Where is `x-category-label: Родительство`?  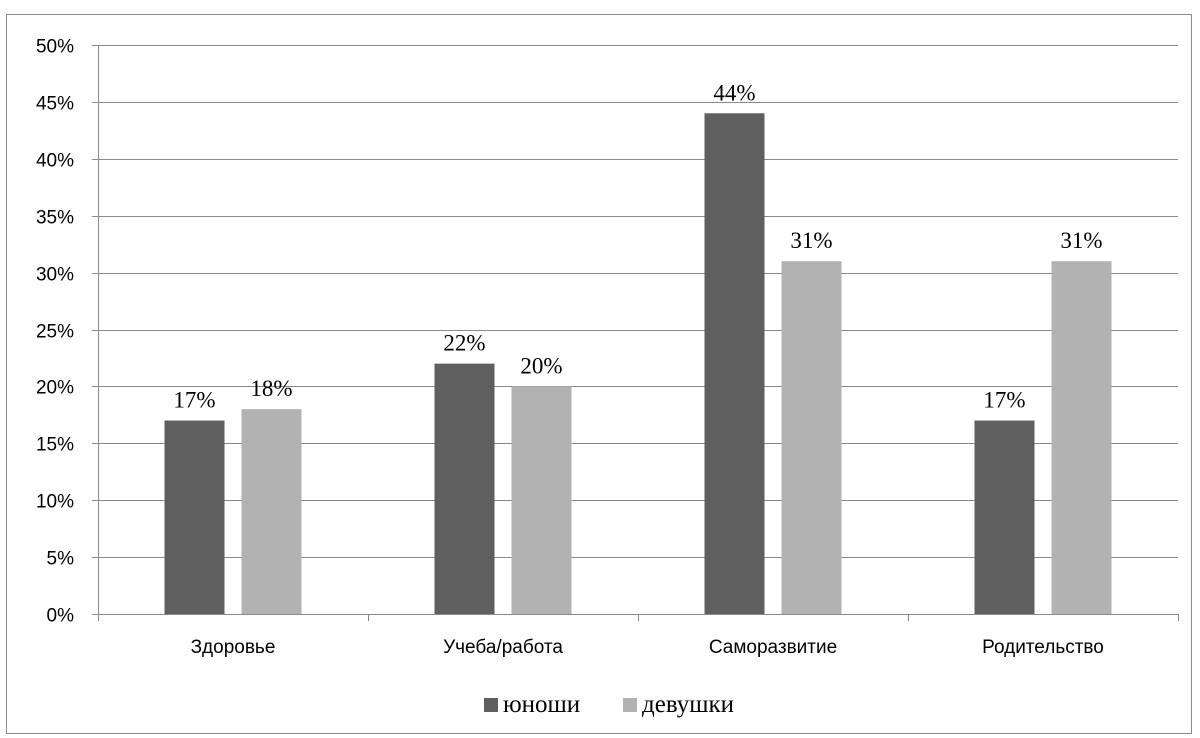
x-category-label: Родительство is located at coordinates (1043, 647).